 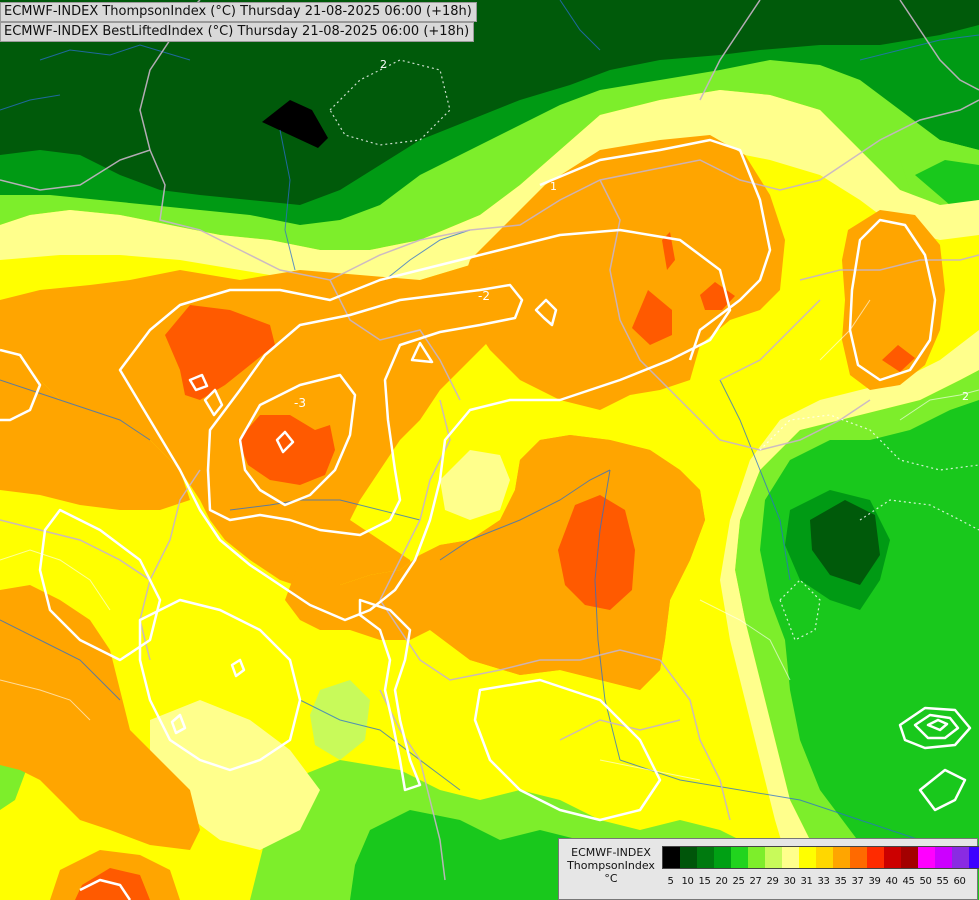 What do you see at coordinates (567, 750) in the screenshot?
I see `contour-south-center` at bounding box center [567, 750].